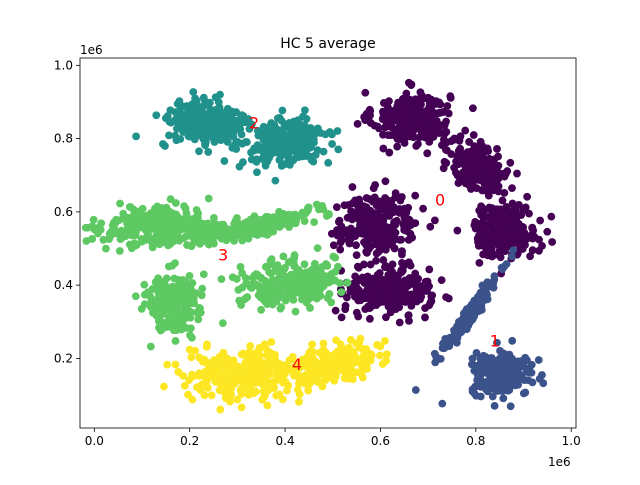  What do you see at coordinates (281, 145) in the screenshot?
I see `cluster-2-points` at bounding box center [281, 145].